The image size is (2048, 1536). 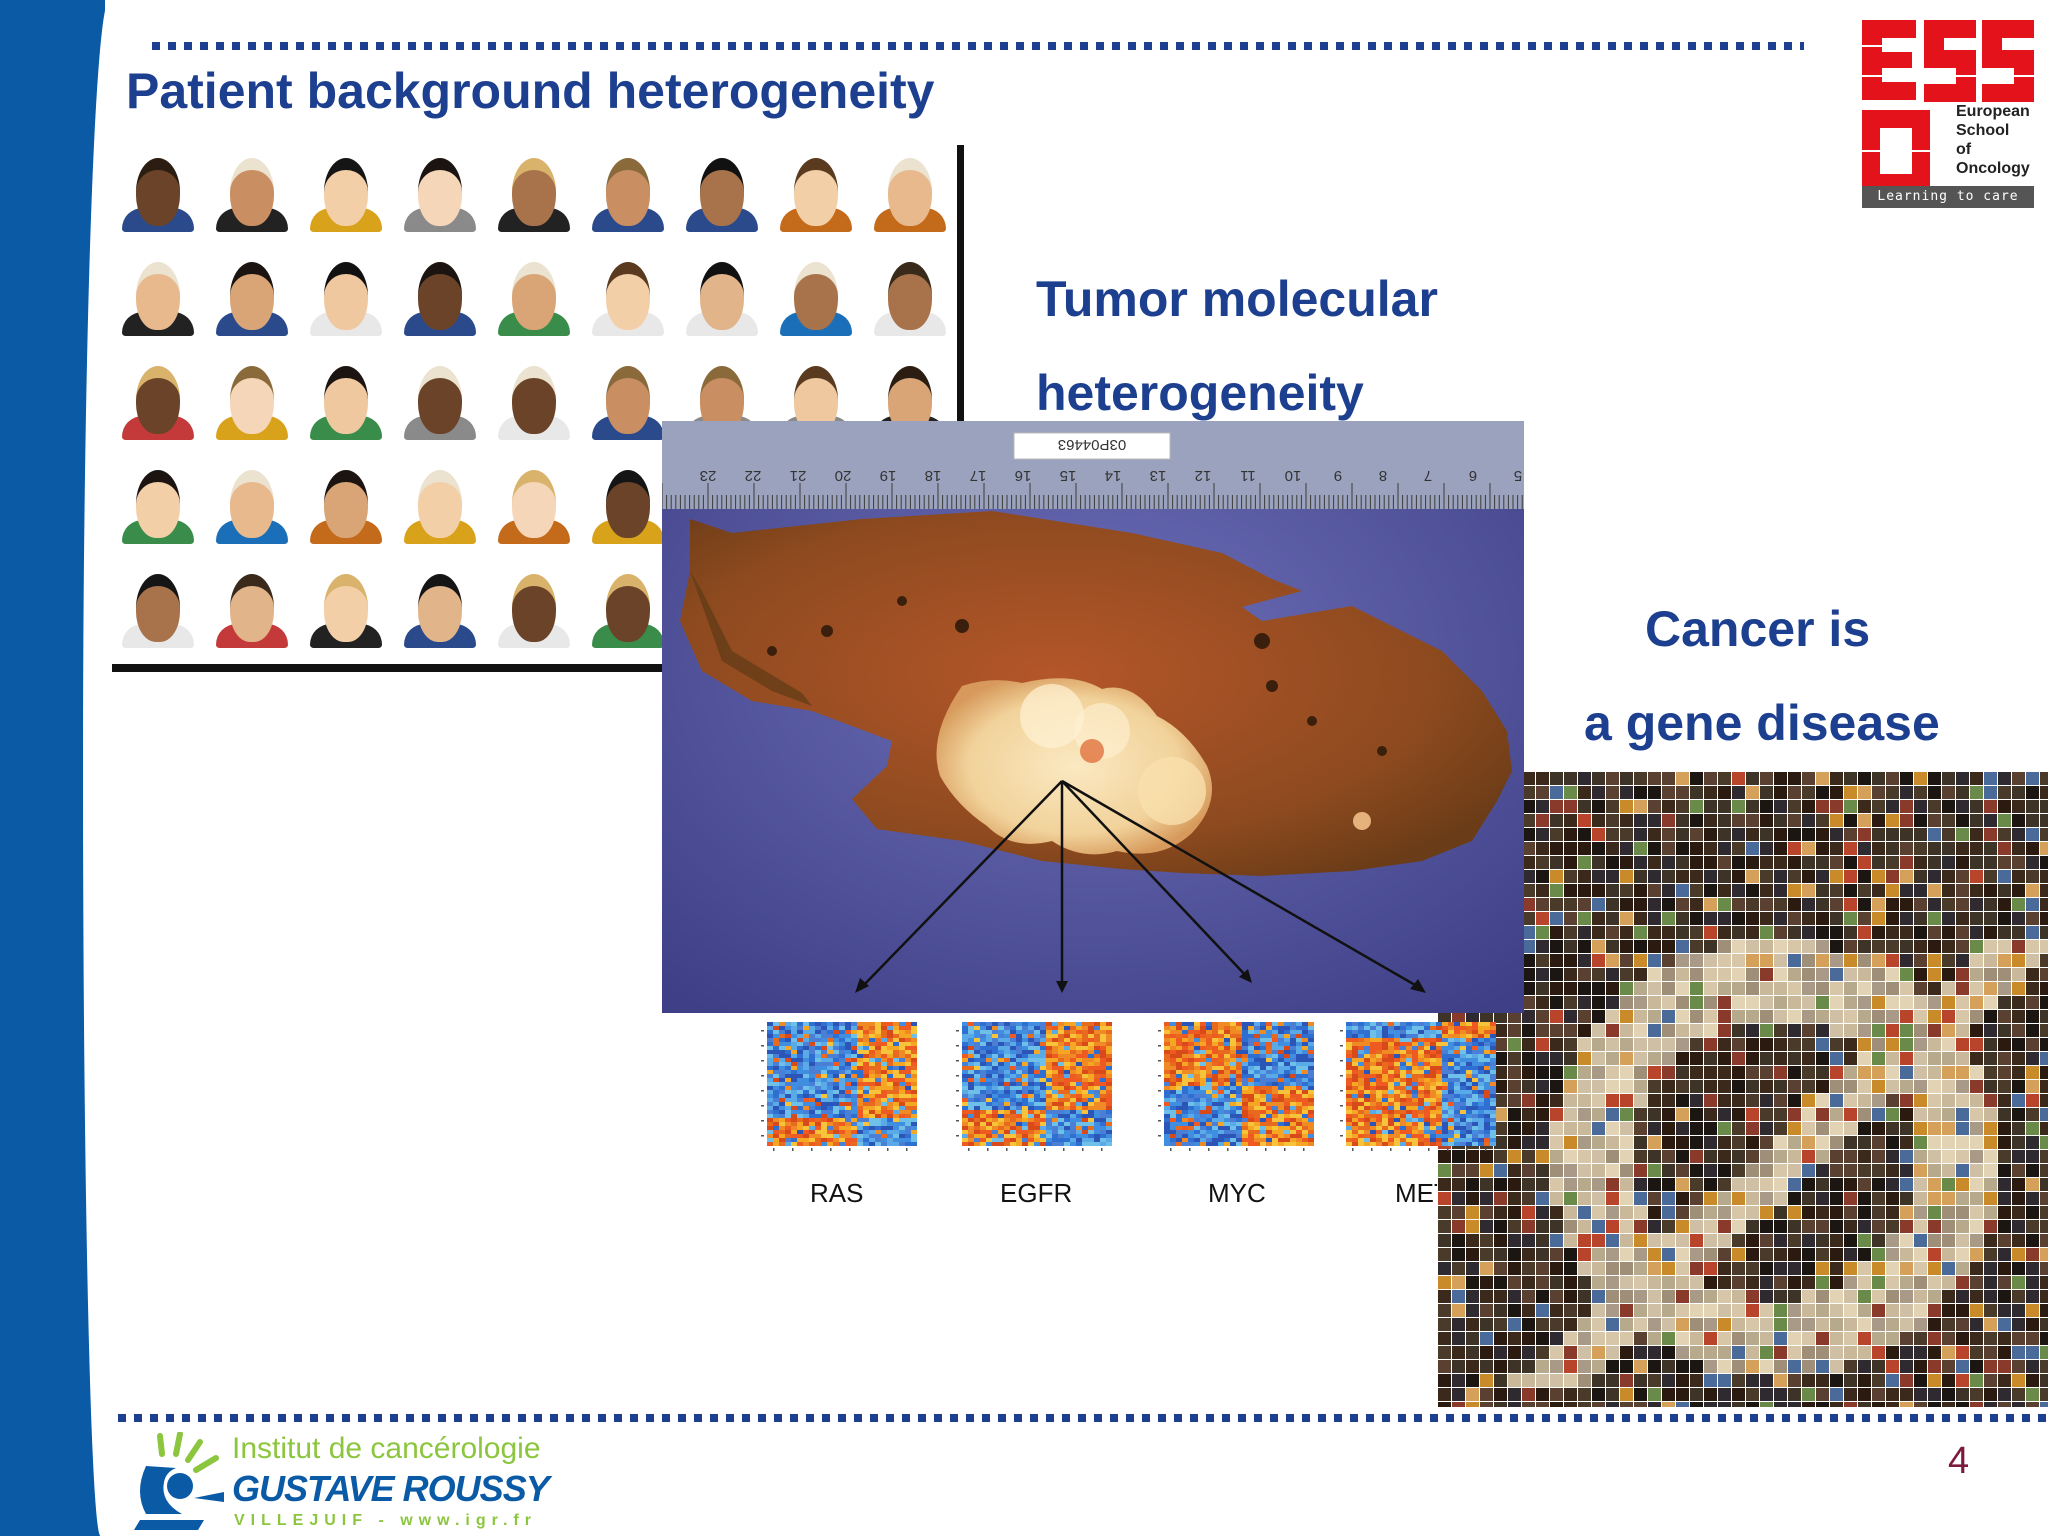 What do you see at coordinates (1068, 475) in the screenshot?
I see `ruler-number: 15` at bounding box center [1068, 475].